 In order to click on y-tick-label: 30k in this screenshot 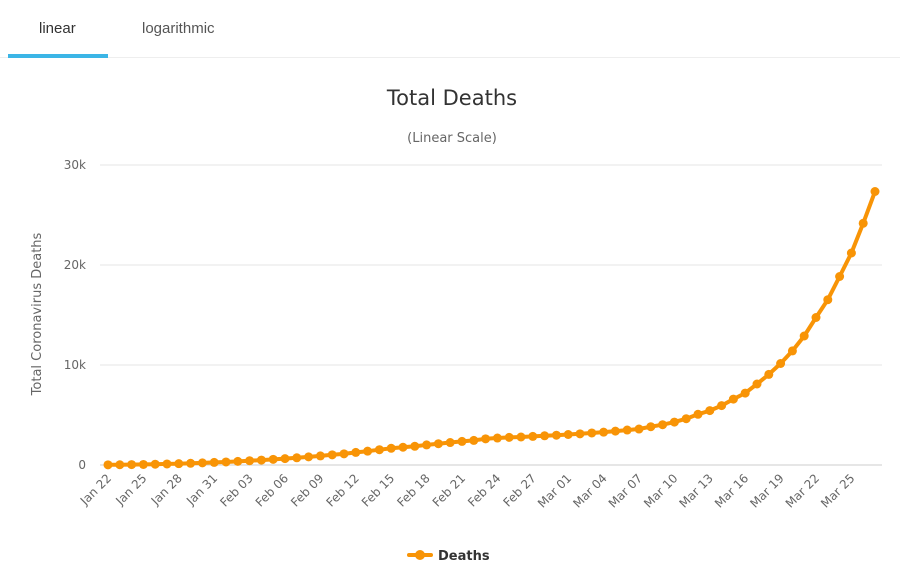, I will do `click(75, 165)`.